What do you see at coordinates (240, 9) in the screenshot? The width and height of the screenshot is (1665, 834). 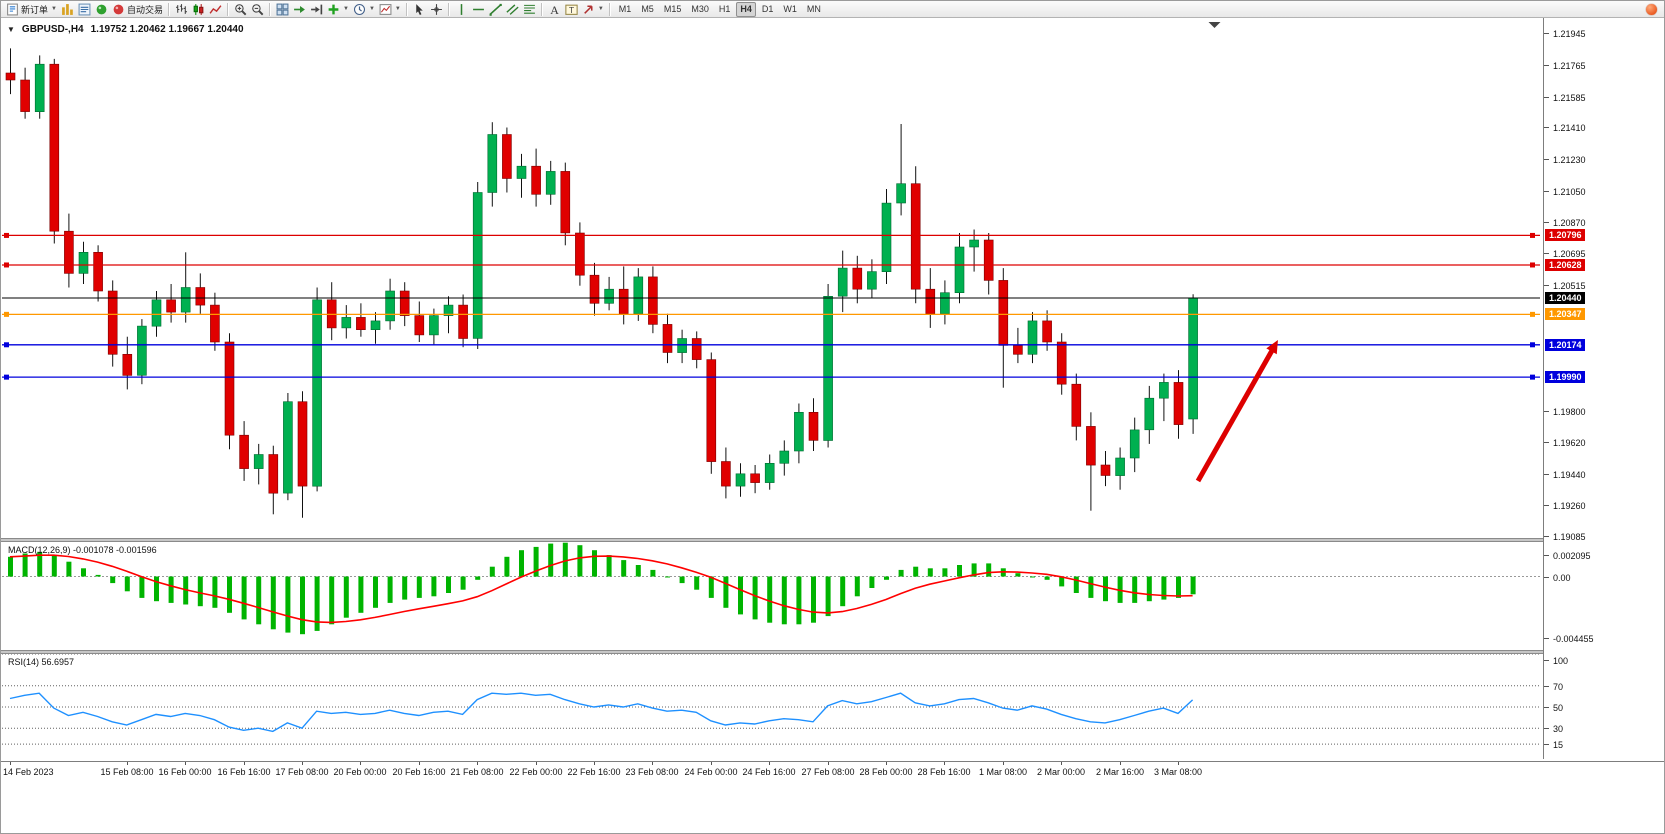 I see `zoom-in-button` at bounding box center [240, 9].